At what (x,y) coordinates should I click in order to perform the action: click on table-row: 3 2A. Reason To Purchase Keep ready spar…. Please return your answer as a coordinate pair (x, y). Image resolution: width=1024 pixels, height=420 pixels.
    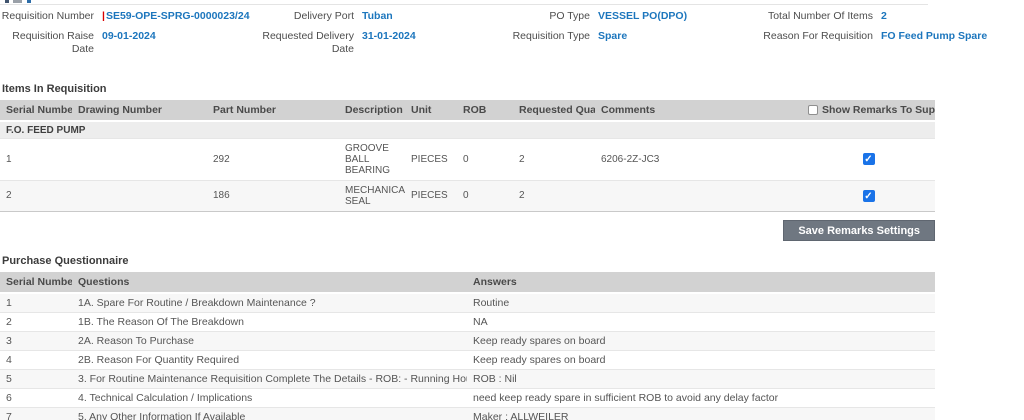
    Looking at the image, I should click on (467, 341).